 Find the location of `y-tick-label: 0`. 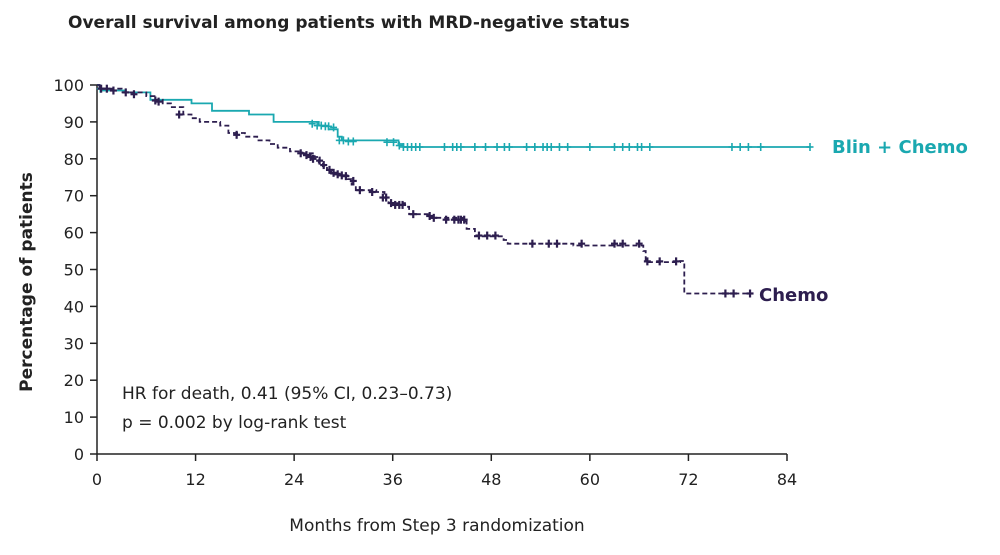

y-tick-label: 0 is located at coordinates (79, 454).